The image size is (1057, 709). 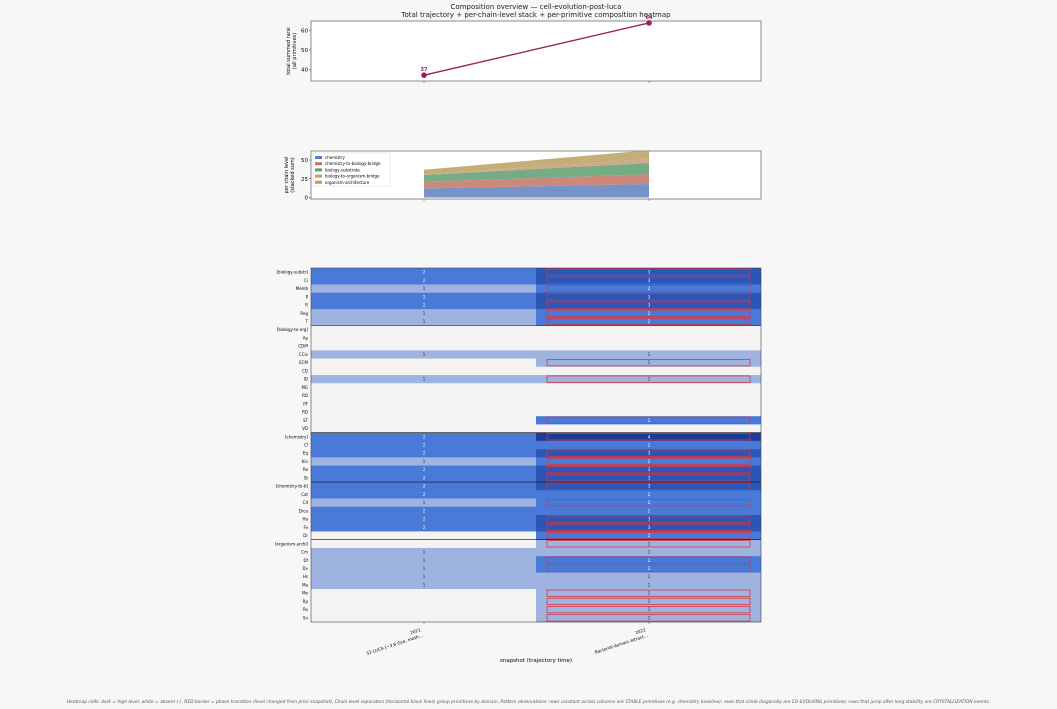 I want to click on row-label: CD, so click(x=305, y=370).